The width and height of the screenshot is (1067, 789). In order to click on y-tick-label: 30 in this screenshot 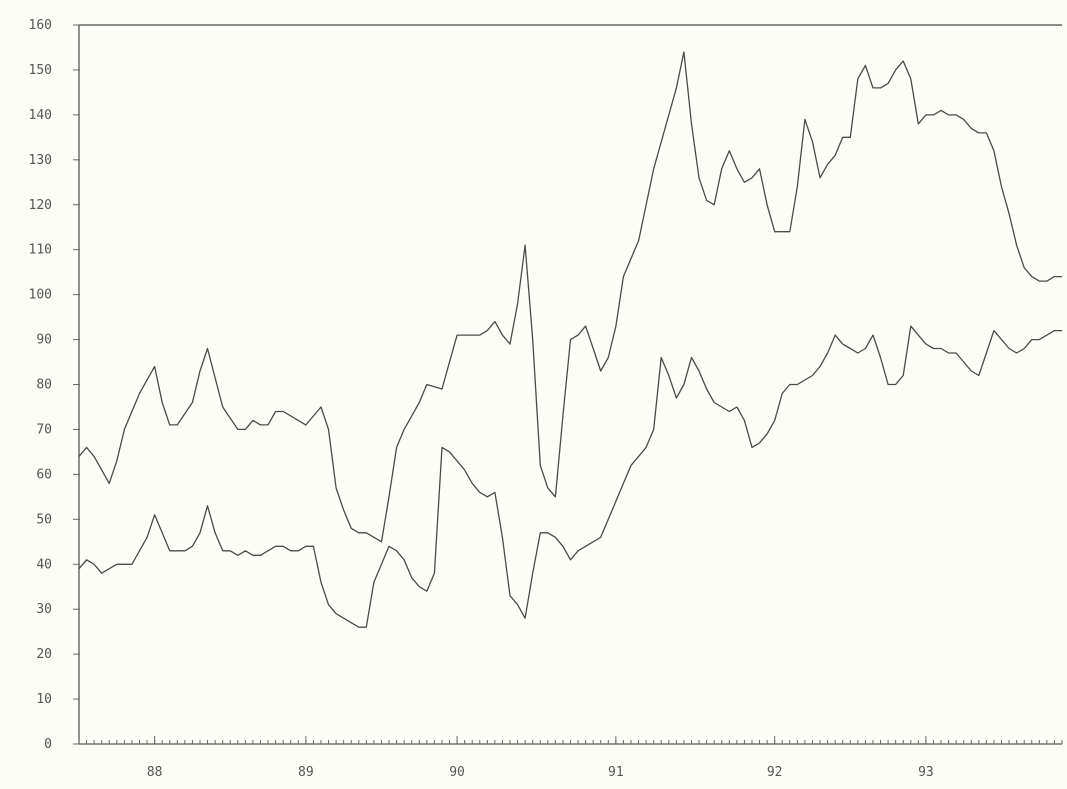, I will do `click(44, 609)`.